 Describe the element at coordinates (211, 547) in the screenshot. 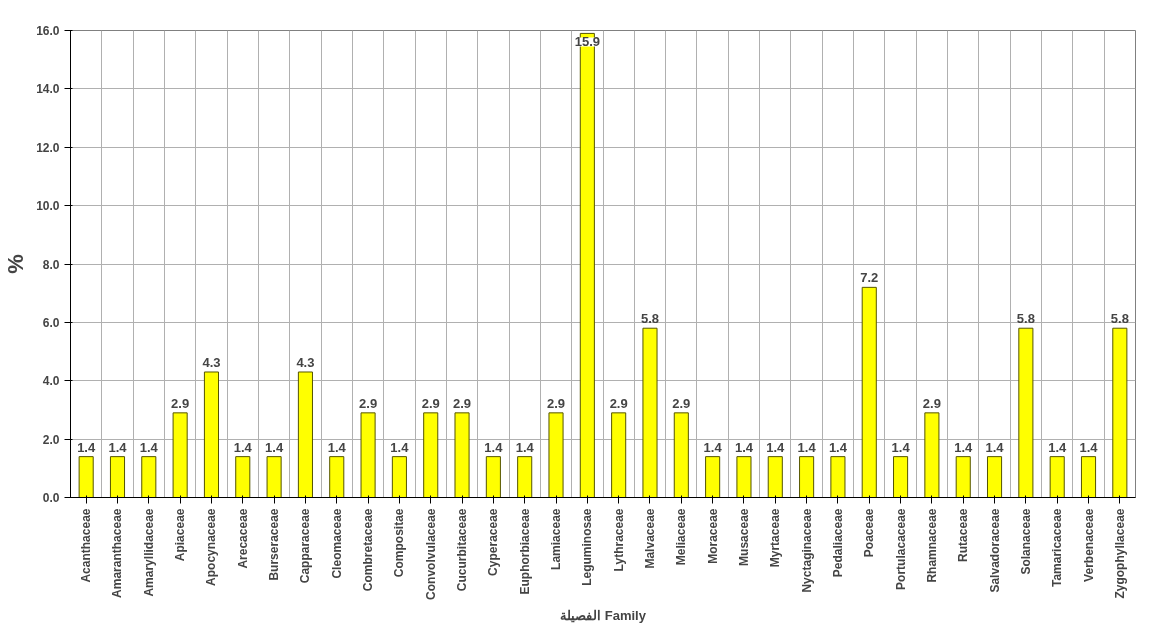

I see `x-tick-label: Apocynaceae` at that location.